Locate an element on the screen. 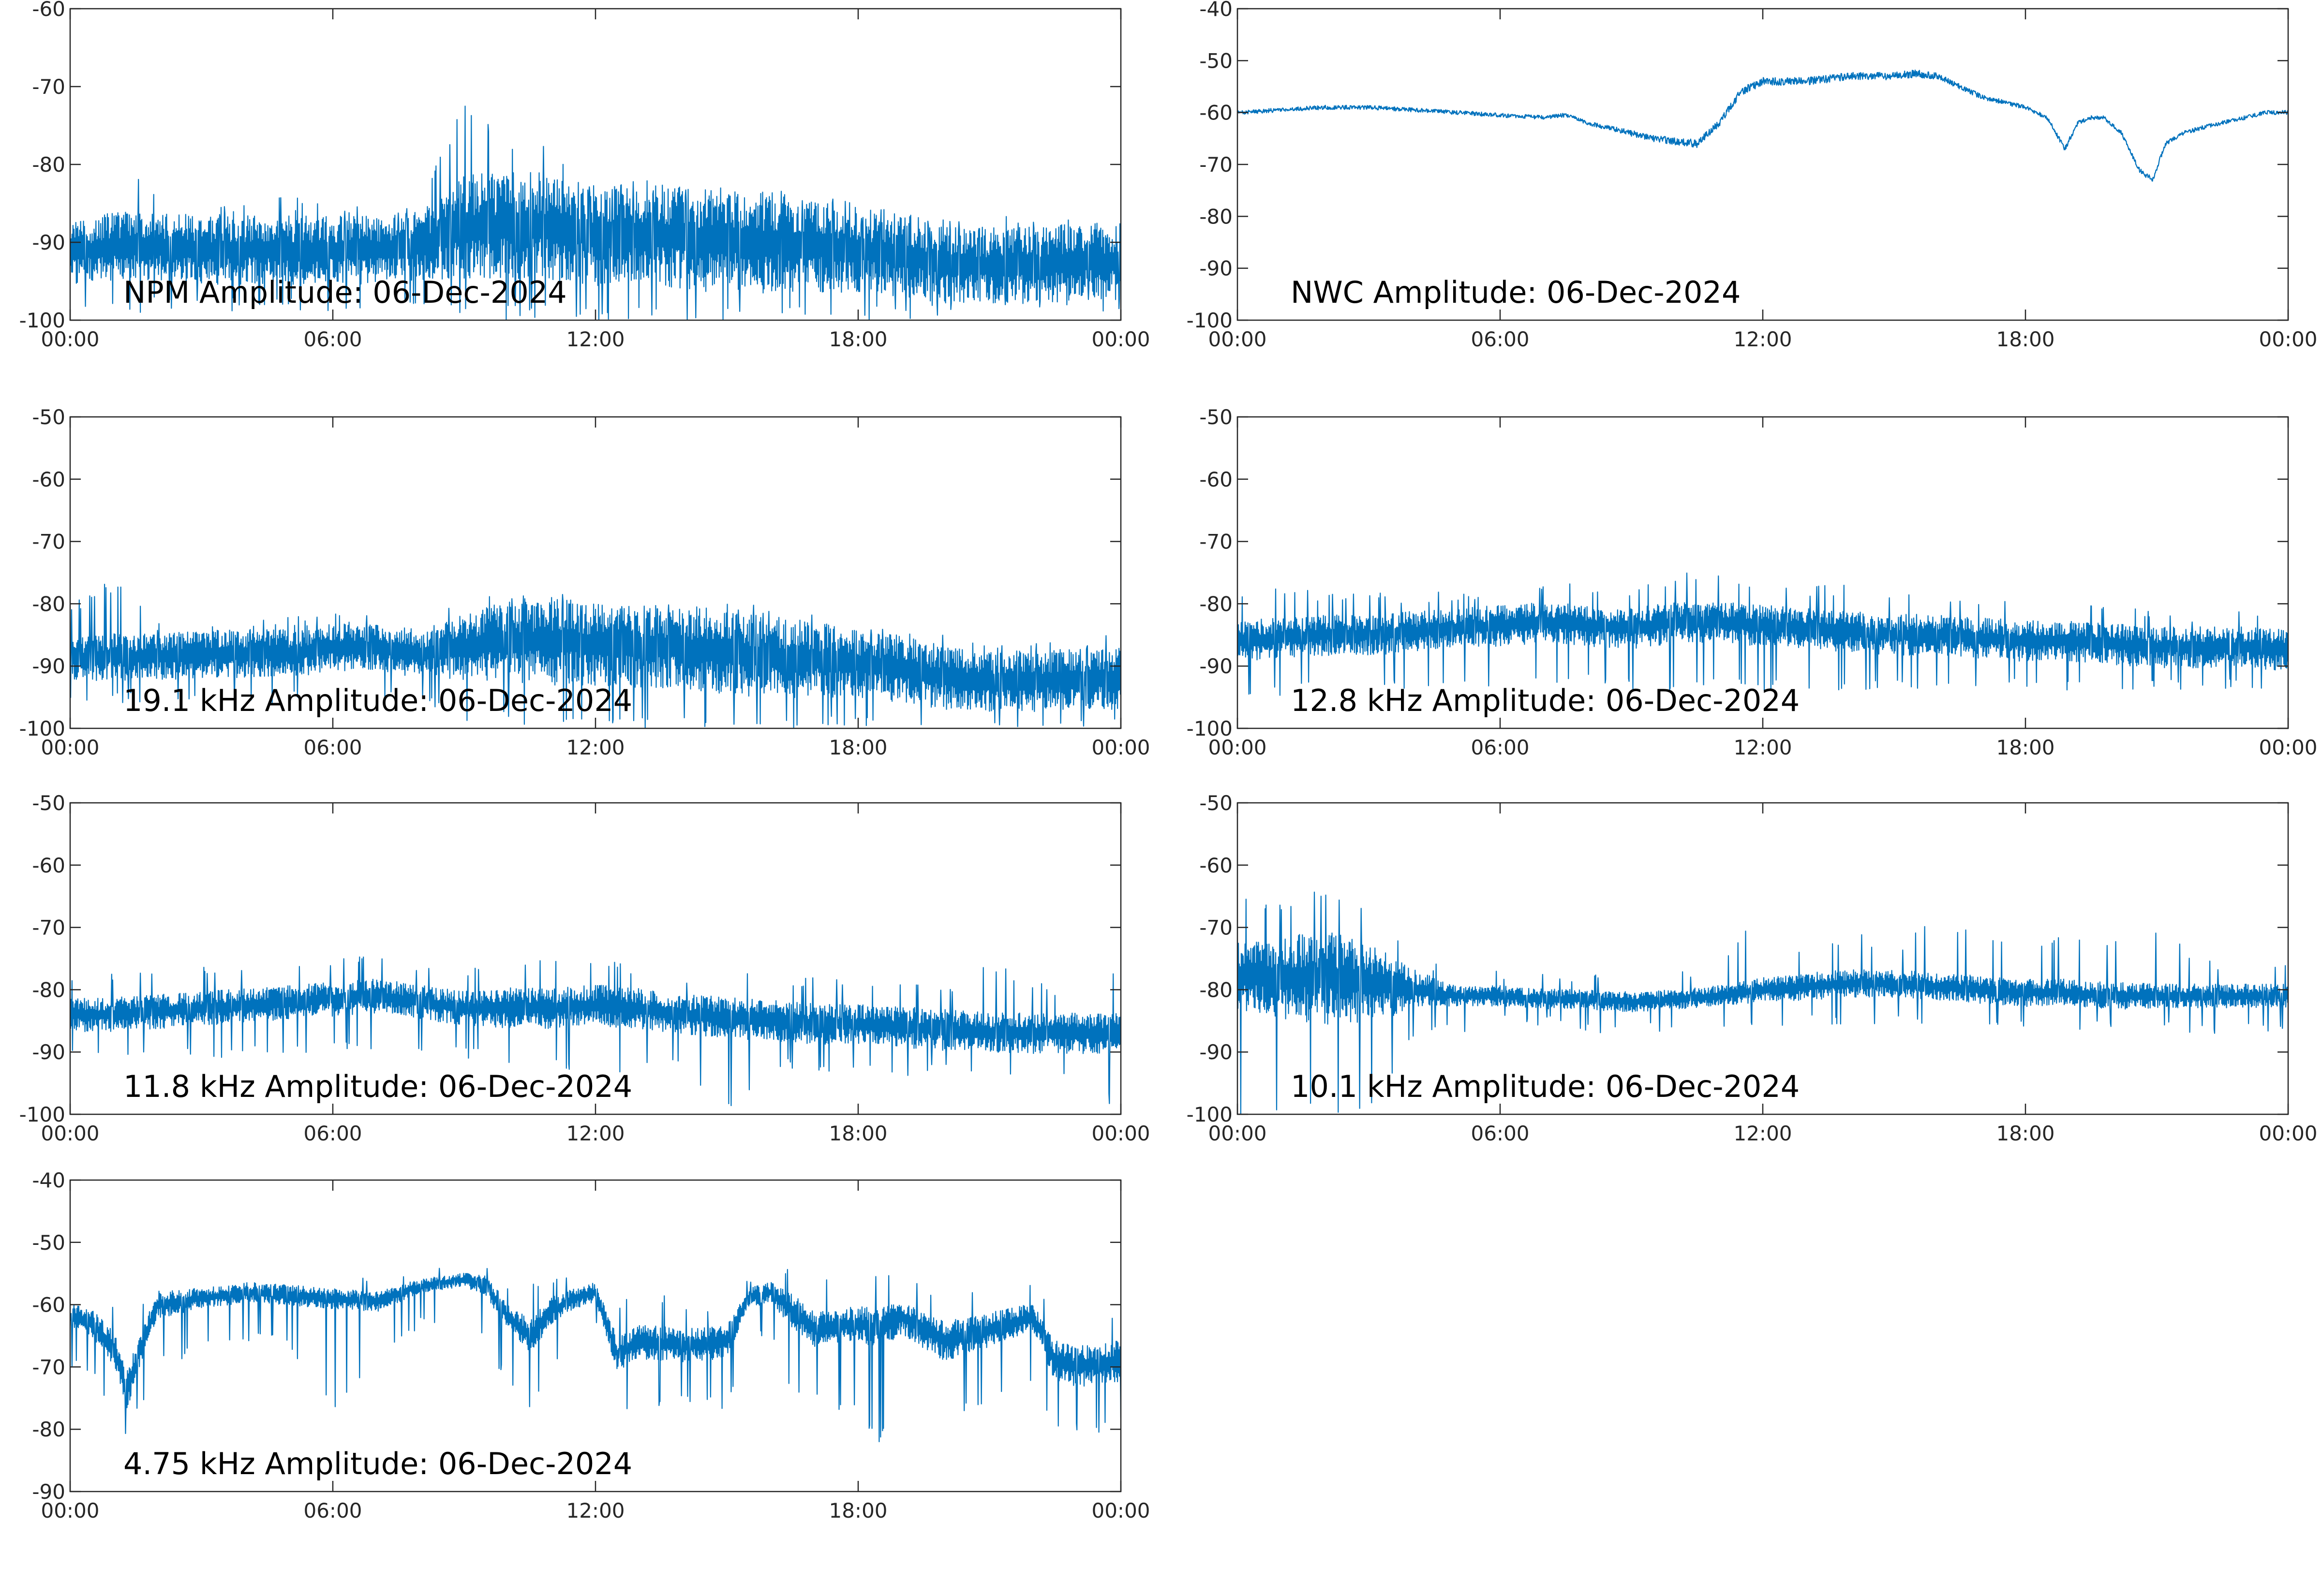 This screenshot has height=1596, width=2322. panel-title: 12.8 kHz Amplitude: 06-Dec-2024 is located at coordinates (1545, 700).